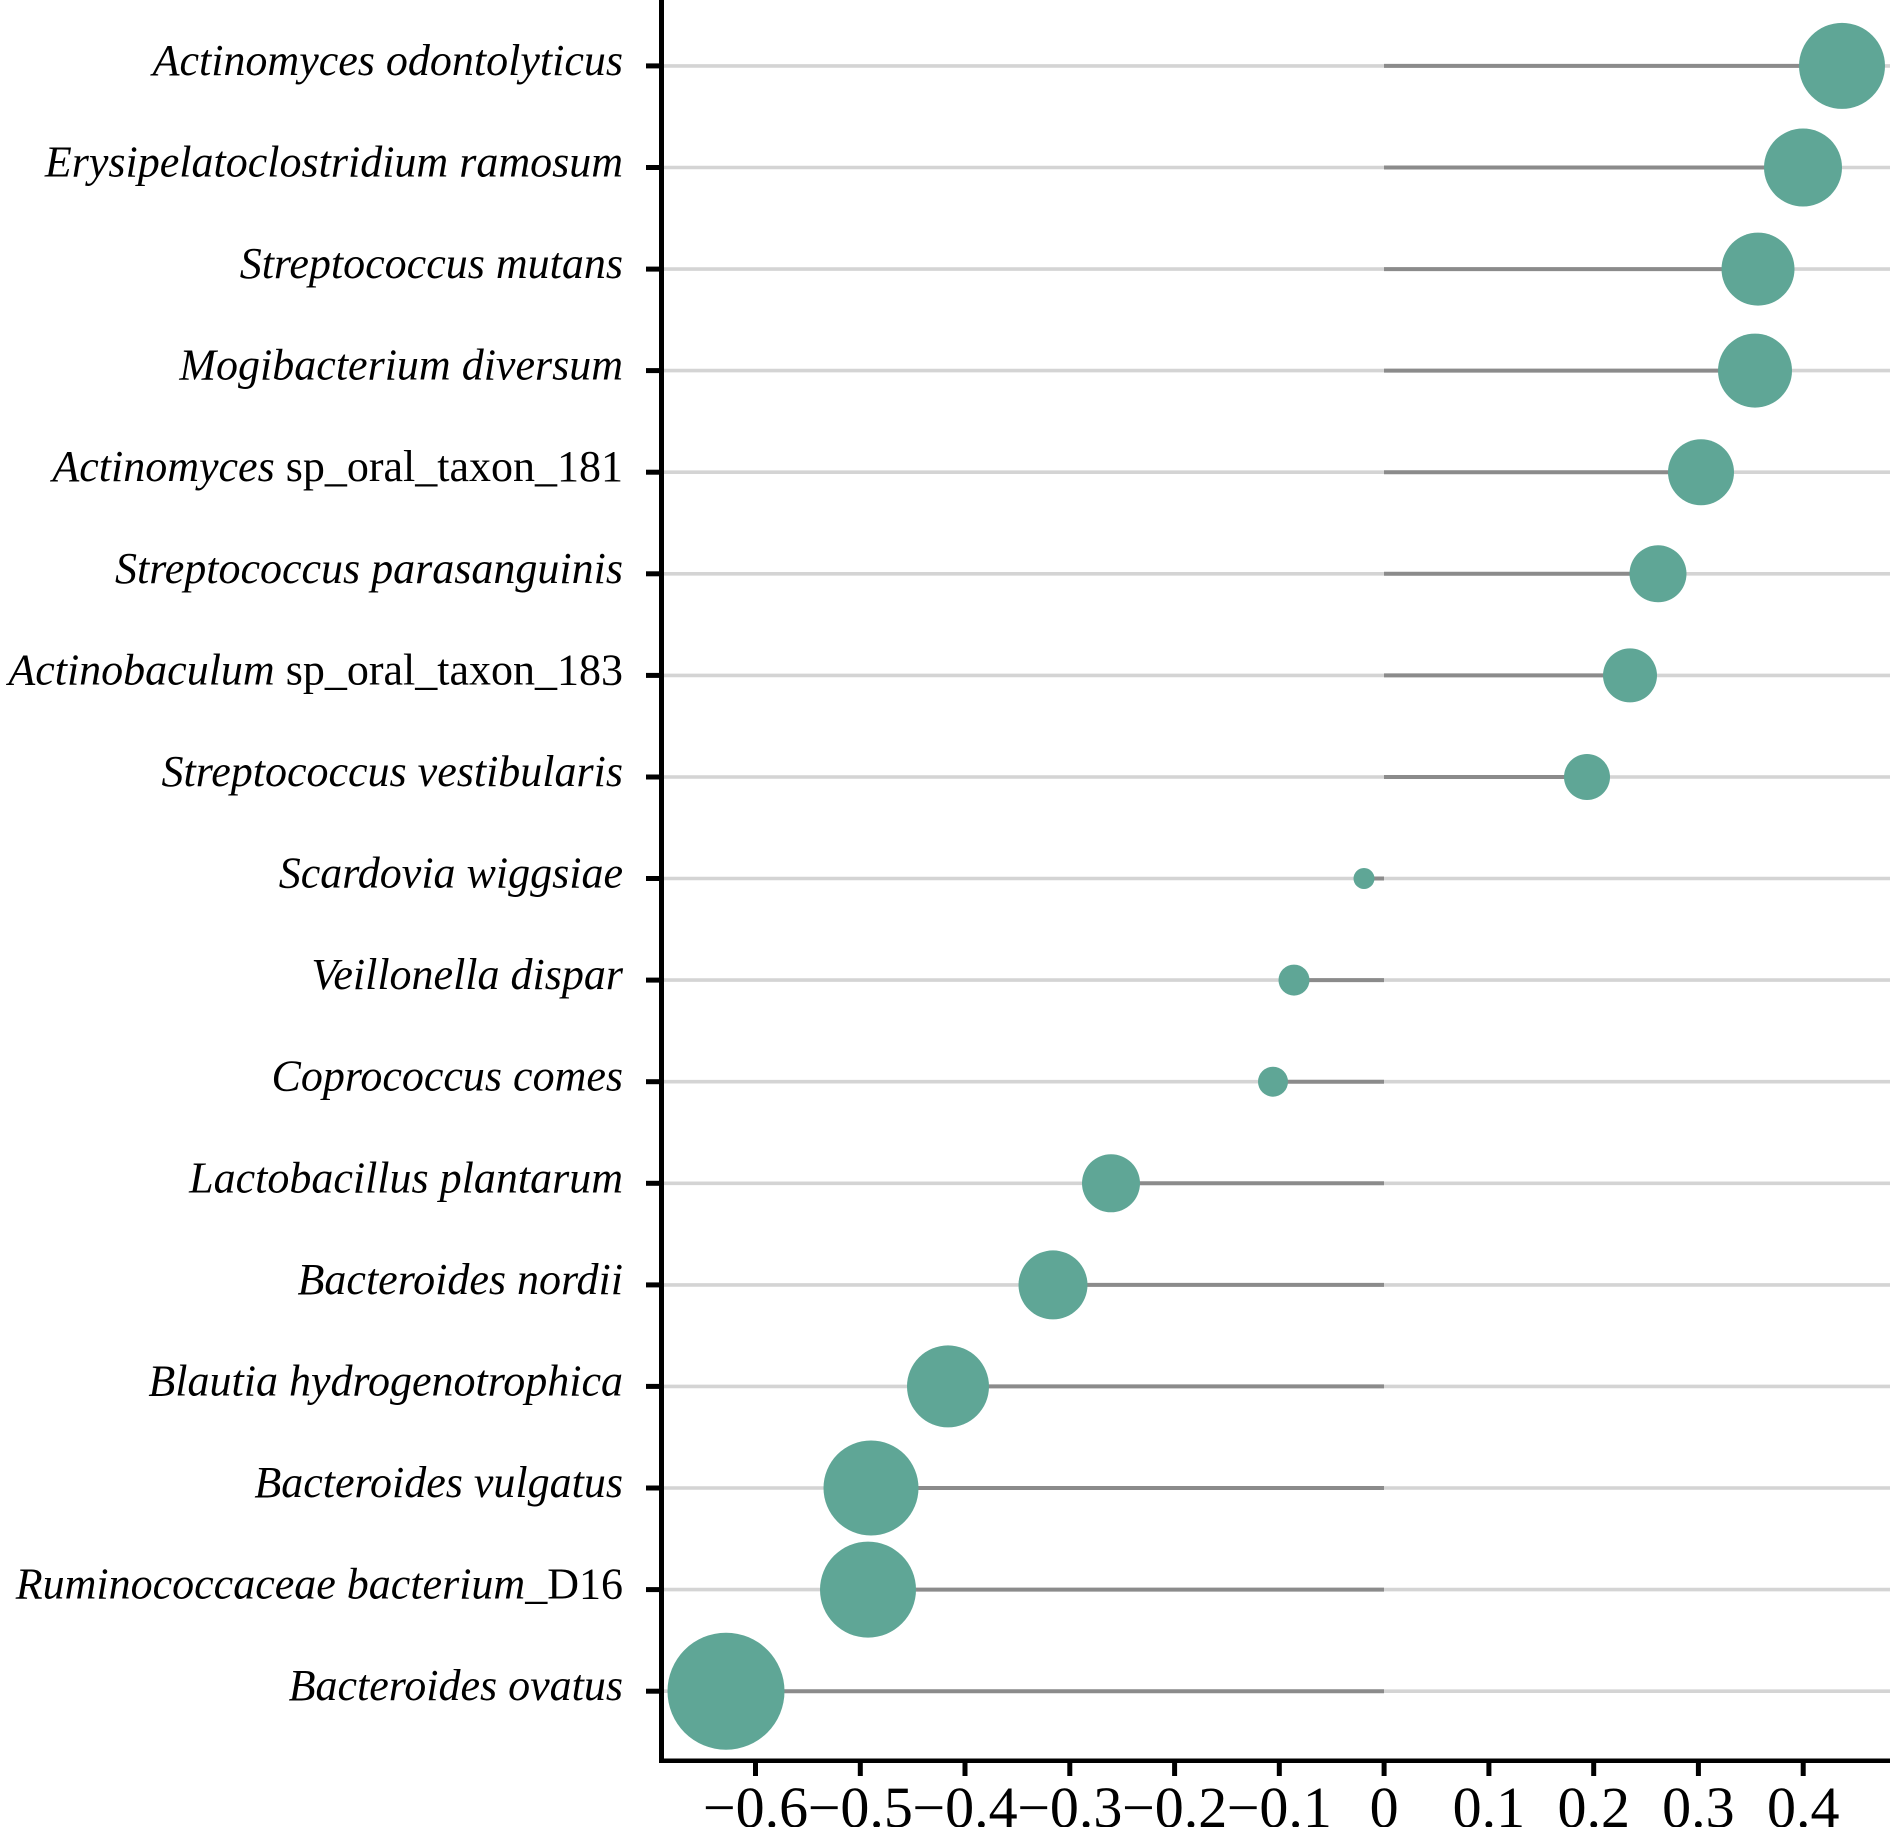 This screenshot has height=1832, width=1890. Describe the element at coordinates (319, 1584) in the screenshot. I see `svg-text: Ruminococcaceae bacterium_D16` at that location.